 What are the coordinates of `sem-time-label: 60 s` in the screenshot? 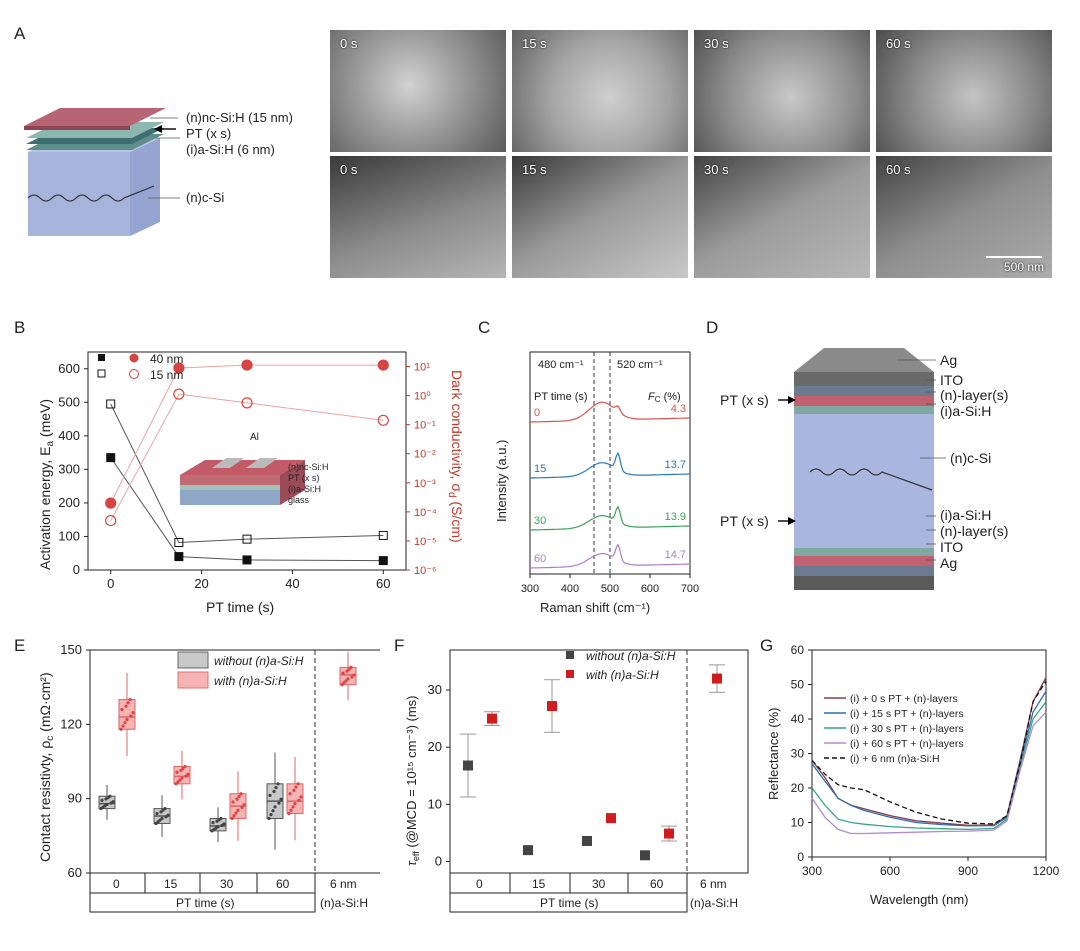 It's located at (898, 43).